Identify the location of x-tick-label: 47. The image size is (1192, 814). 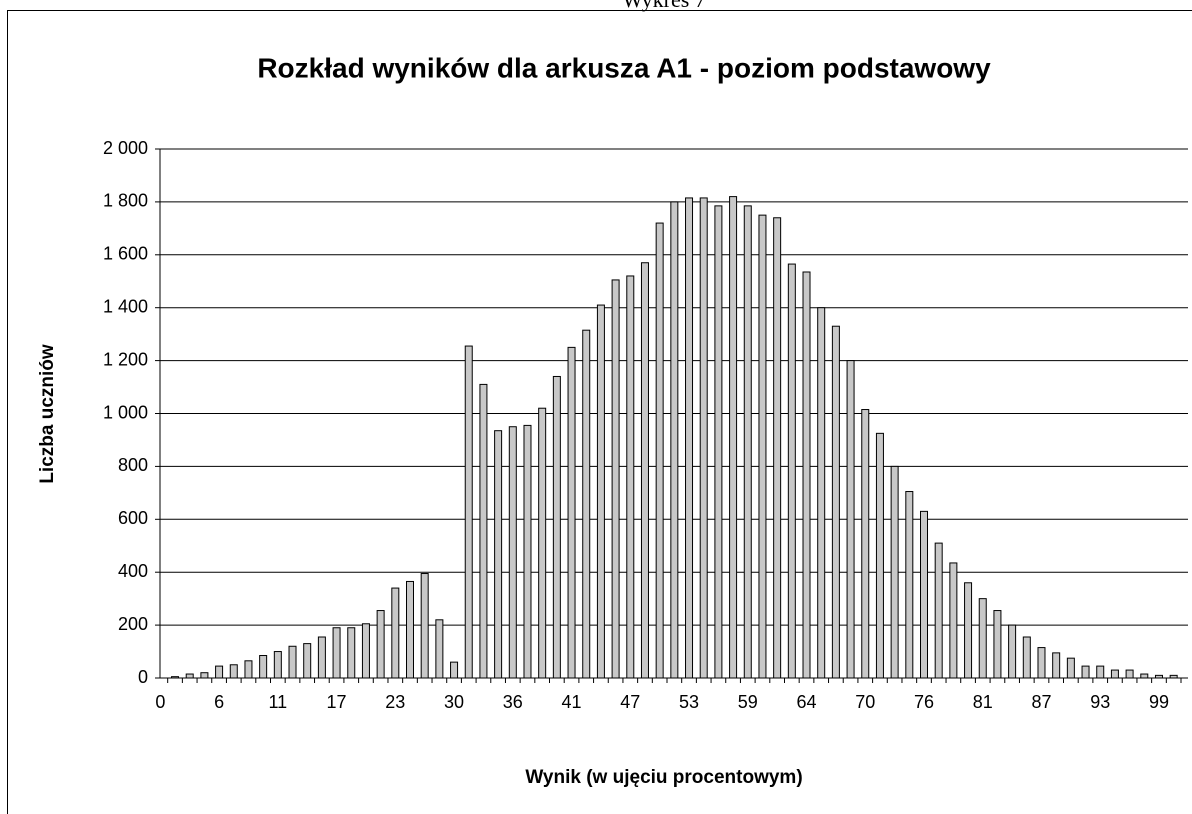
(630, 702).